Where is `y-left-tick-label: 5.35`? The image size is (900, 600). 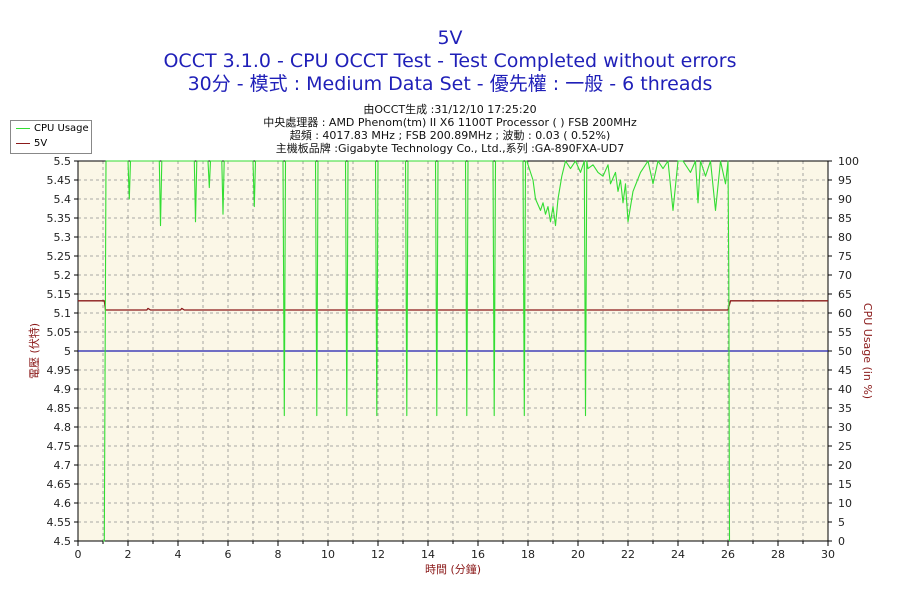
y-left-tick-label: 5.35 is located at coordinates (59, 218).